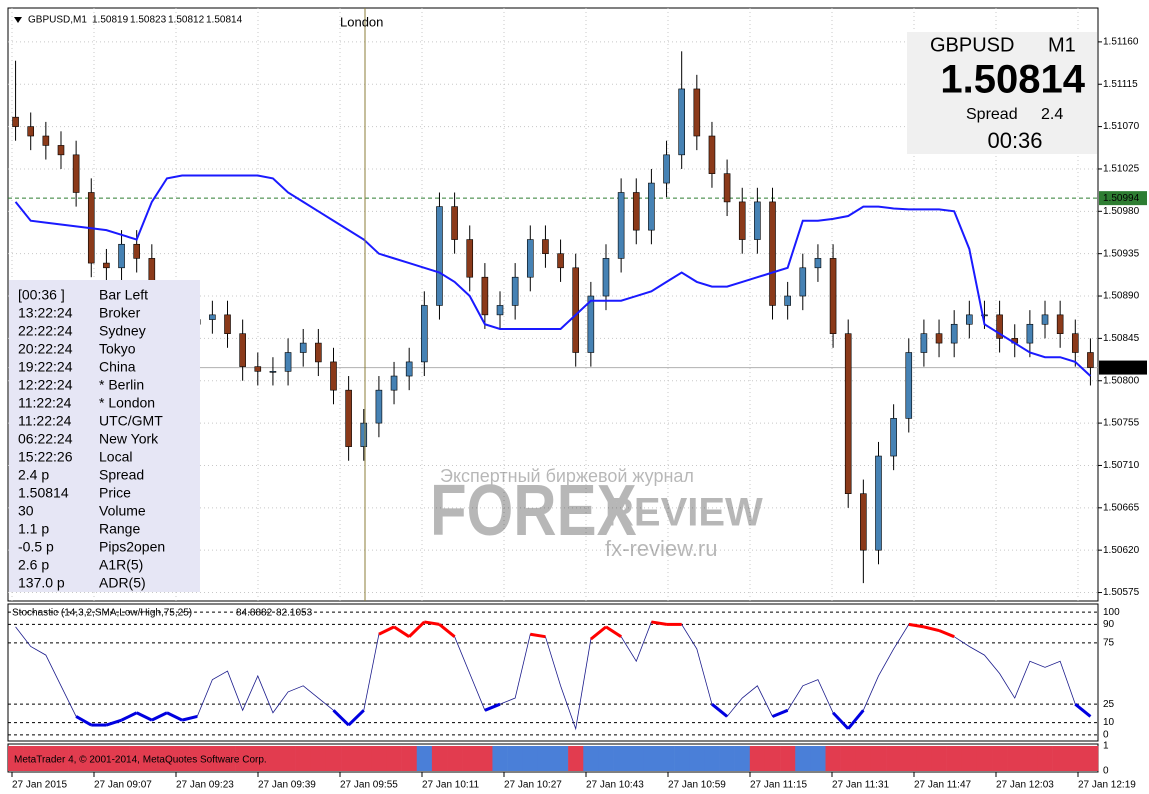 This screenshot has width=1149, height=794. What do you see at coordinates (45, 367) in the screenshot?
I see `info-value: 19:22:24` at bounding box center [45, 367].